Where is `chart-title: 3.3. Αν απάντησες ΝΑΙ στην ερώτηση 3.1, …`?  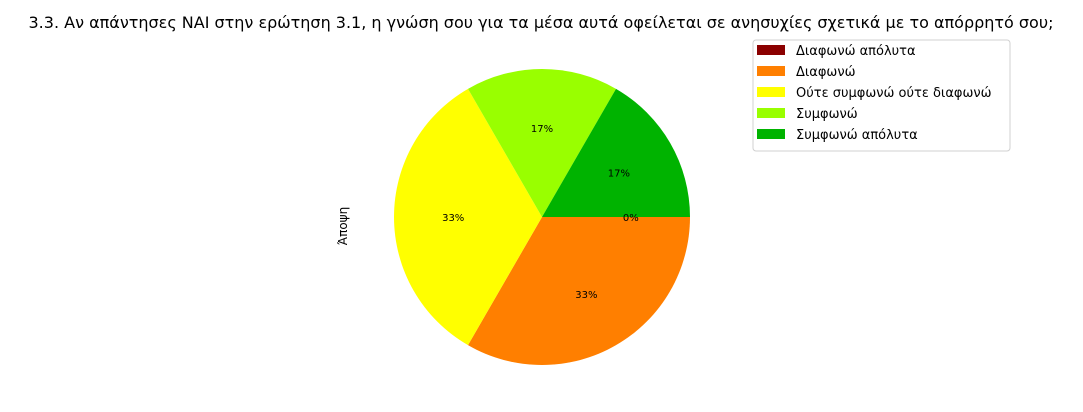
chart-title: 3.3. Αν απάντησες ΝΑΙ στην ερώτηση 3.1, … is located at coordinates (541, 22).